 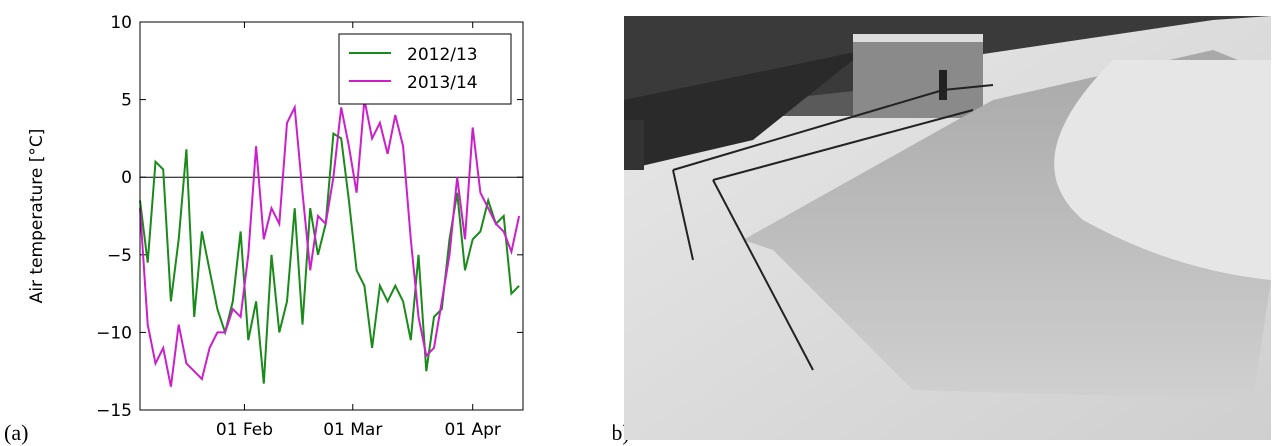 I want to click on y-tick-label: −5, so click(x=119, y=256).